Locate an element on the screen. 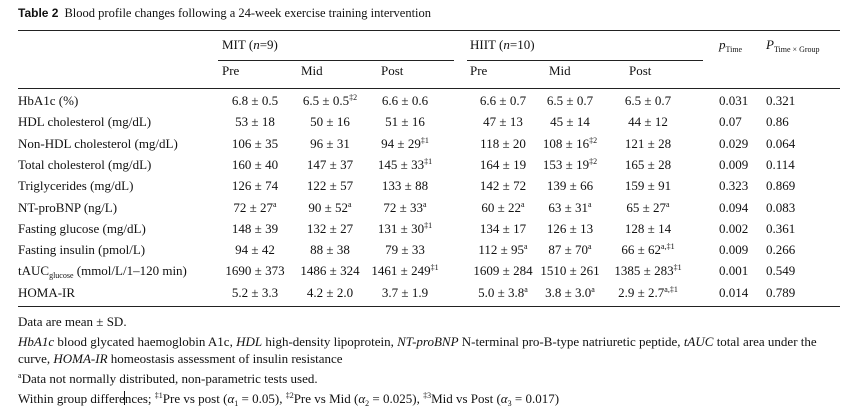 Image resolution: width=847 pixels, height=413 pixels. table-cell: 65 ± 27a is located at coordinates (648, 207).